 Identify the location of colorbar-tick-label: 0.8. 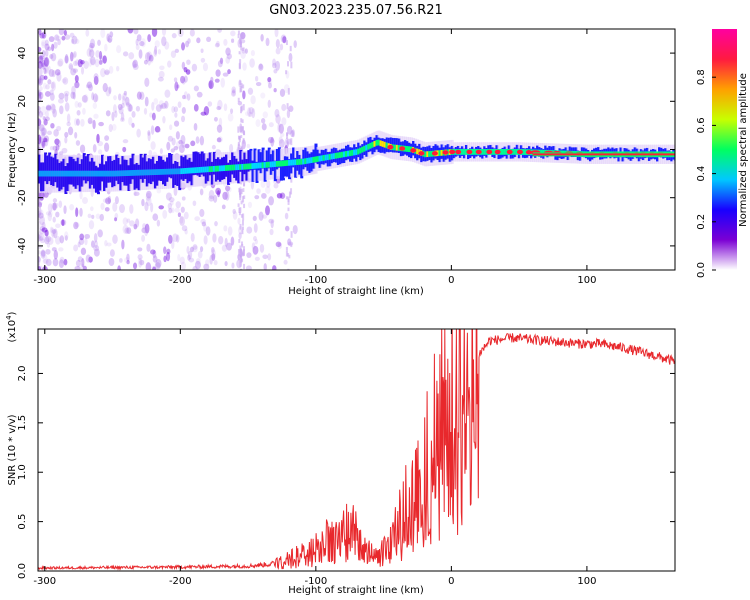
(701, 77).